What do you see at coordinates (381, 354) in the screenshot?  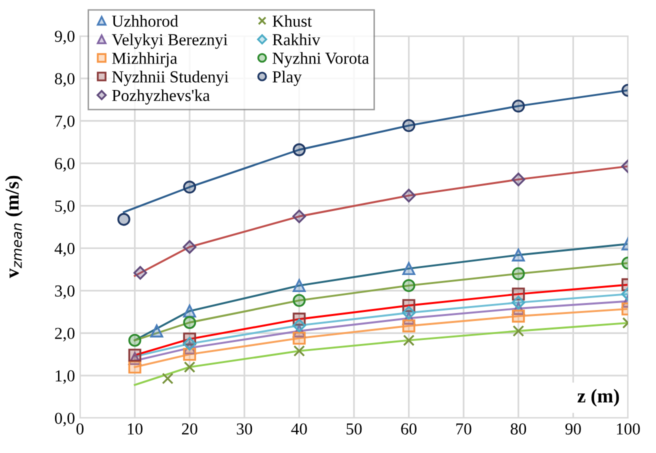 I see `line-series` at bounding box center [381, 354].